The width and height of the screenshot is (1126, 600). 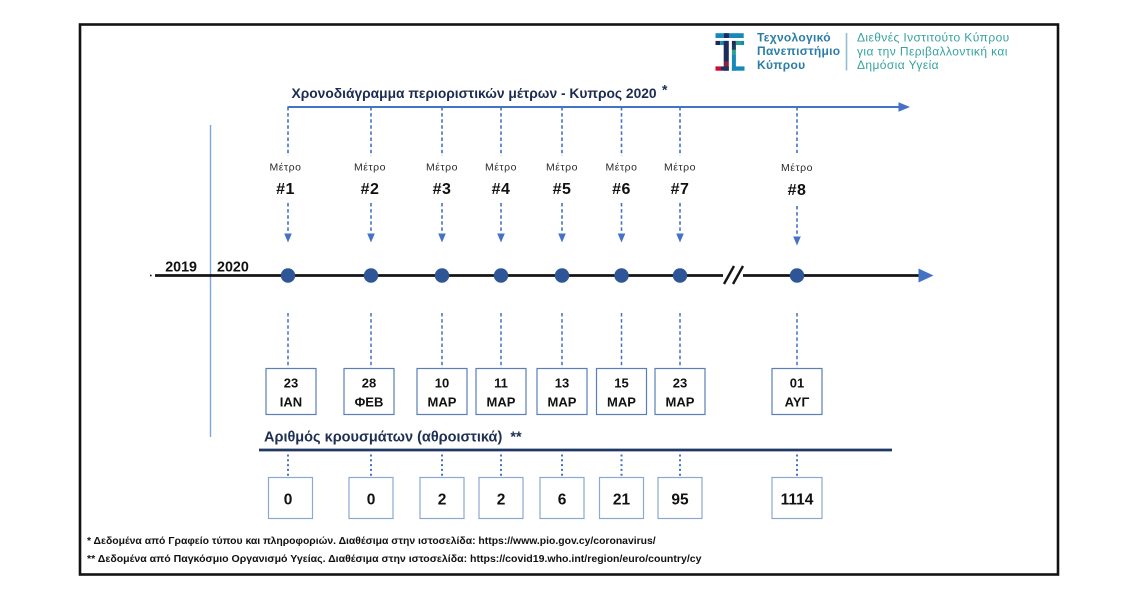 What do you see at coordinates (501, 383) in the screenshot?
I see `svg-text: 11` at bounding box center [501, 383].